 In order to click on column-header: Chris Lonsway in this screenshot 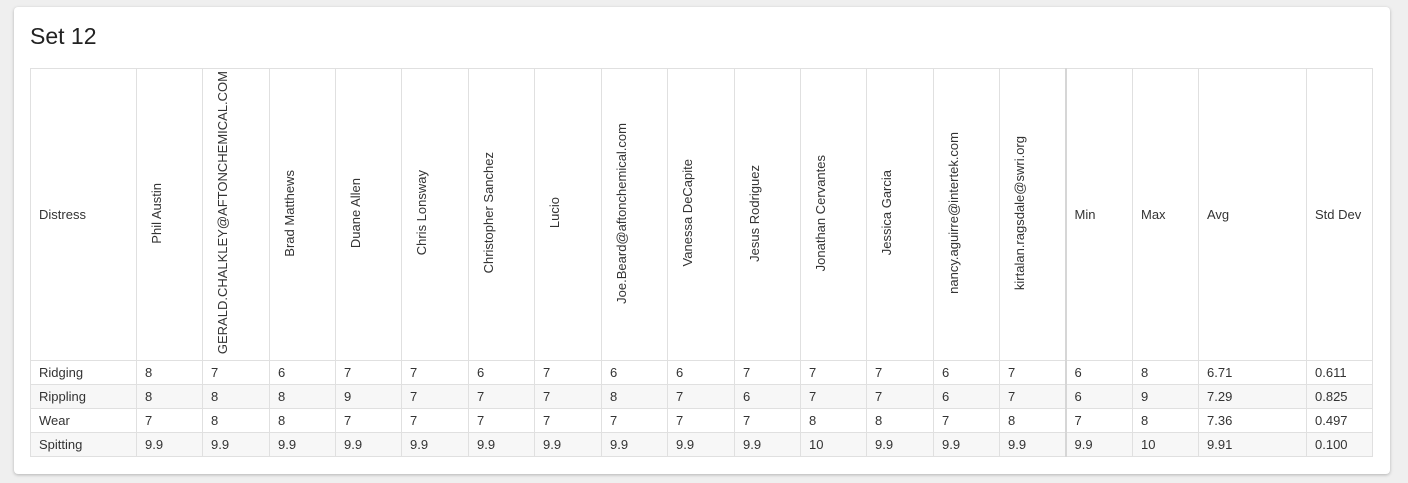, I will do `click(435, 214)`.